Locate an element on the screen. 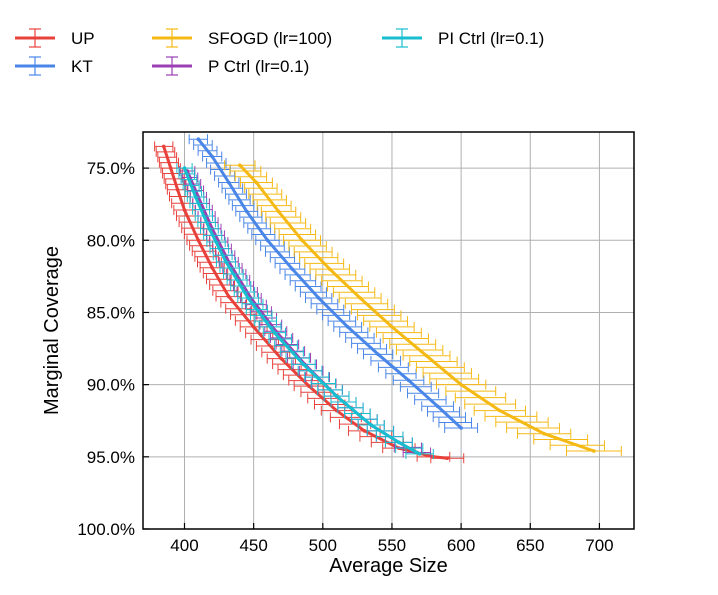 This screenshot has width=718, height=595. legend-label: KT is located at coordinates (82, 66).